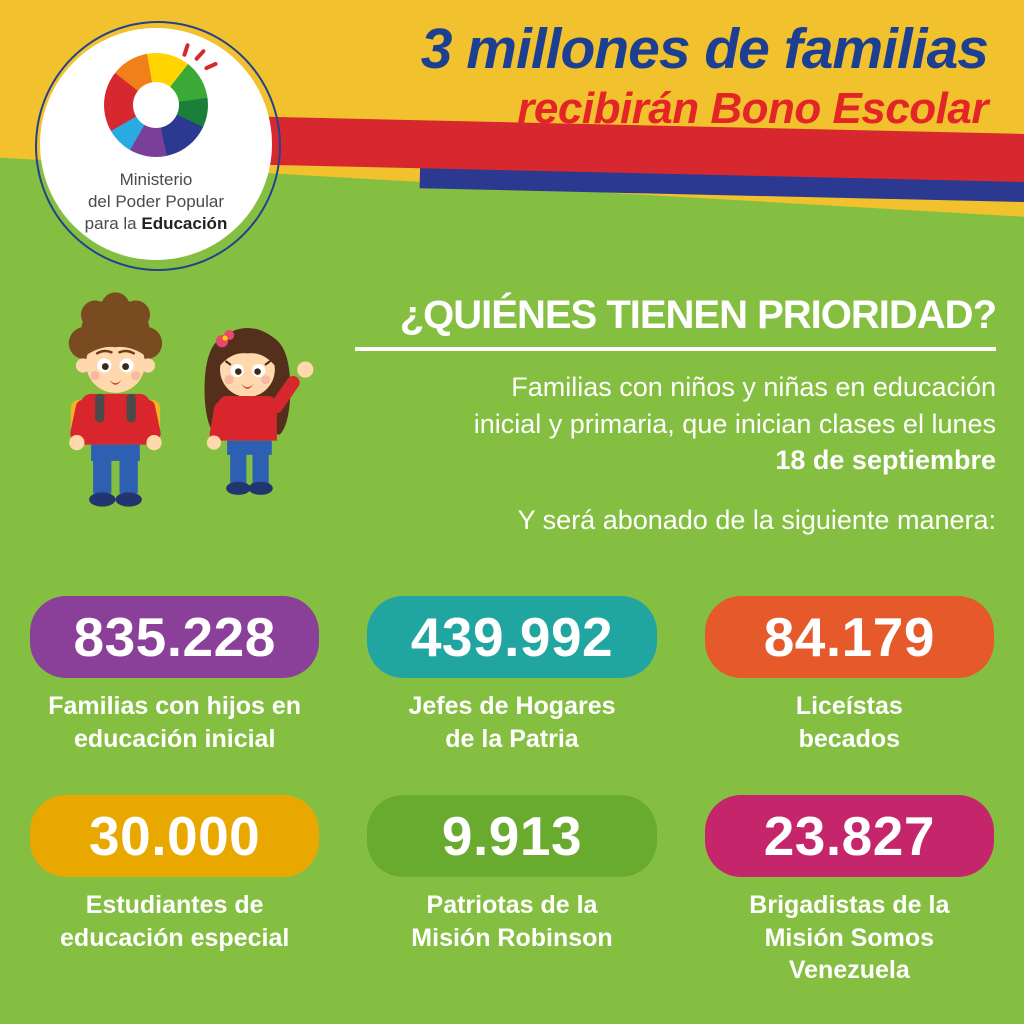  What do you see at coordinates (752, 108) in the screenshot?
I see `subtitle: recibirán Bono Escolar` at bounding box center [752, 108].